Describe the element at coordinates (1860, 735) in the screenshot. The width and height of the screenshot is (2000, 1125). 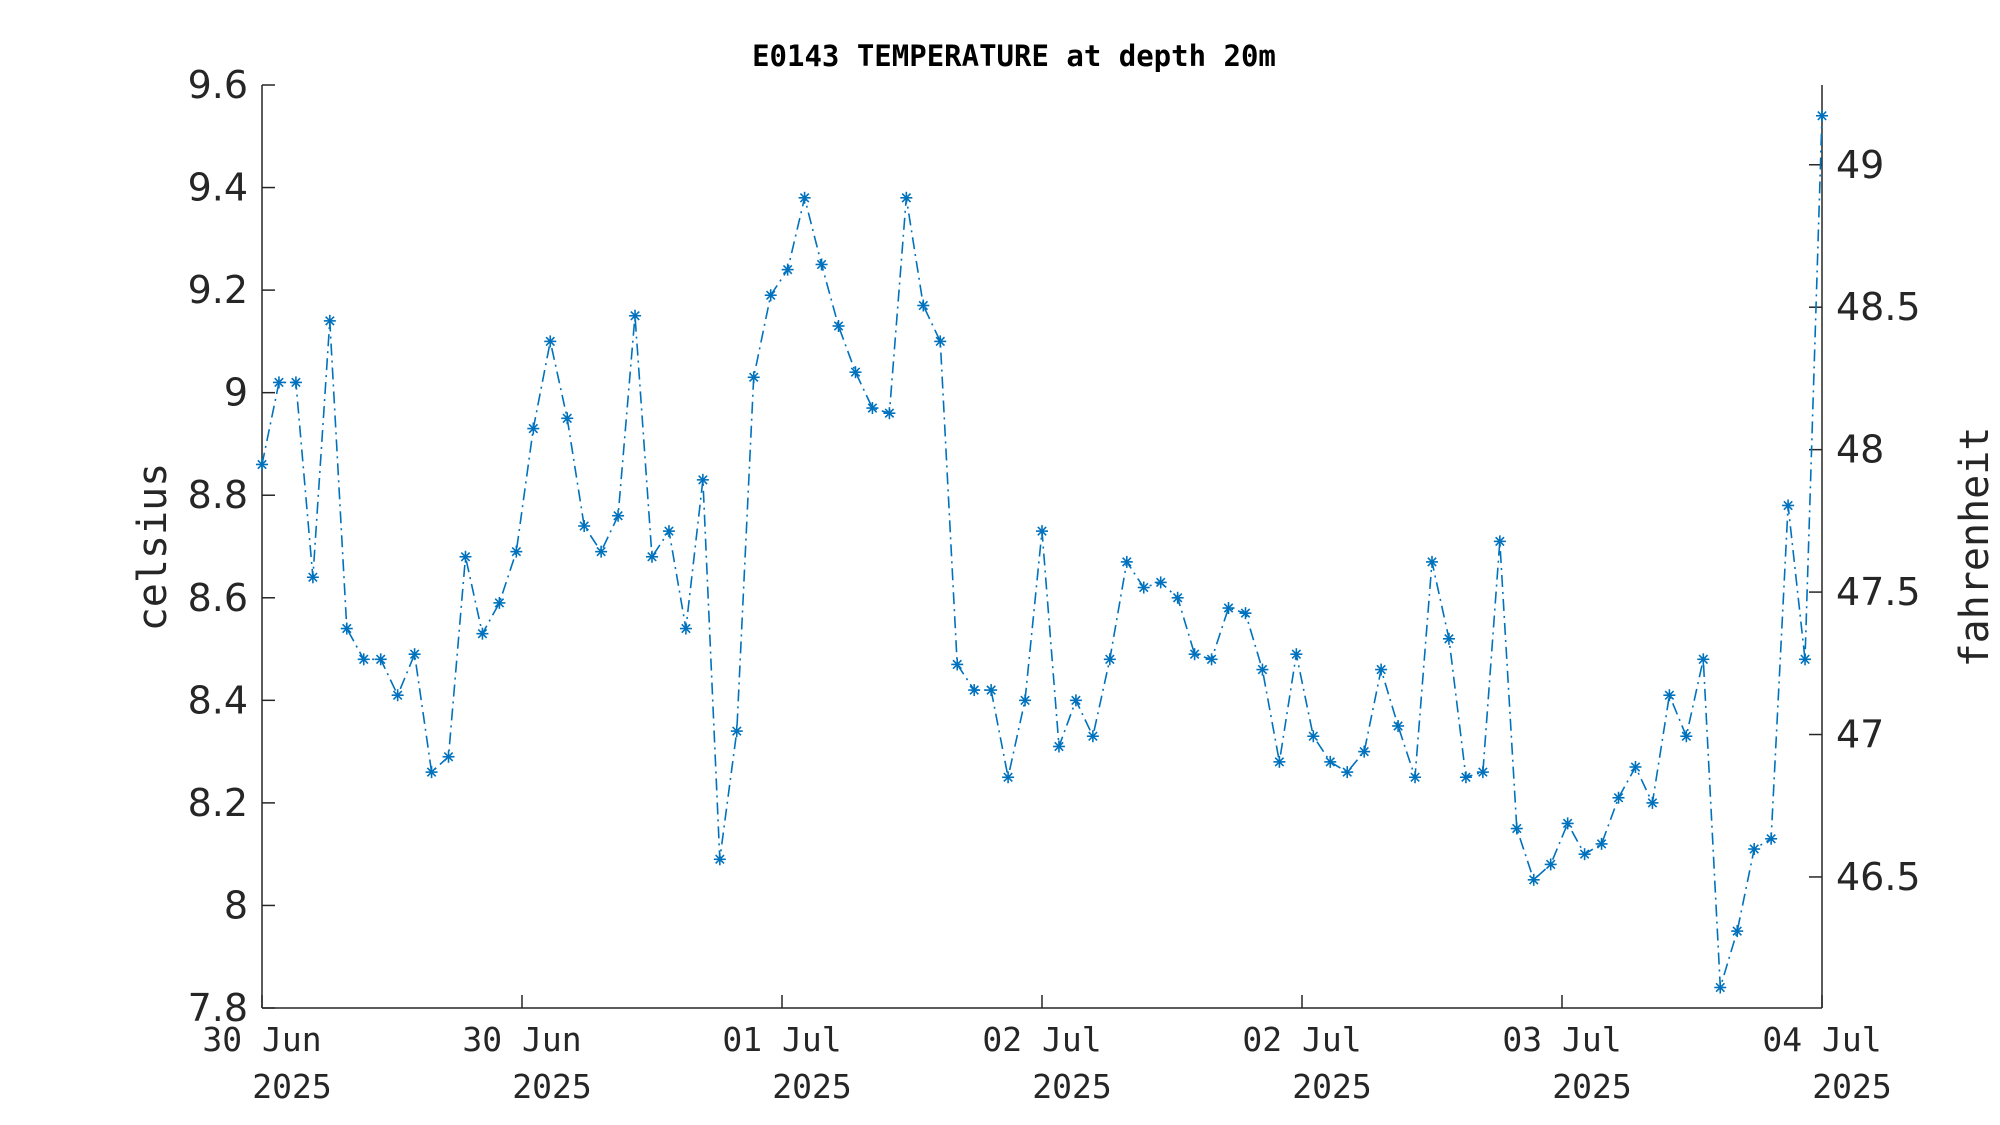
I see `y2-tick-label: 47` at that location.